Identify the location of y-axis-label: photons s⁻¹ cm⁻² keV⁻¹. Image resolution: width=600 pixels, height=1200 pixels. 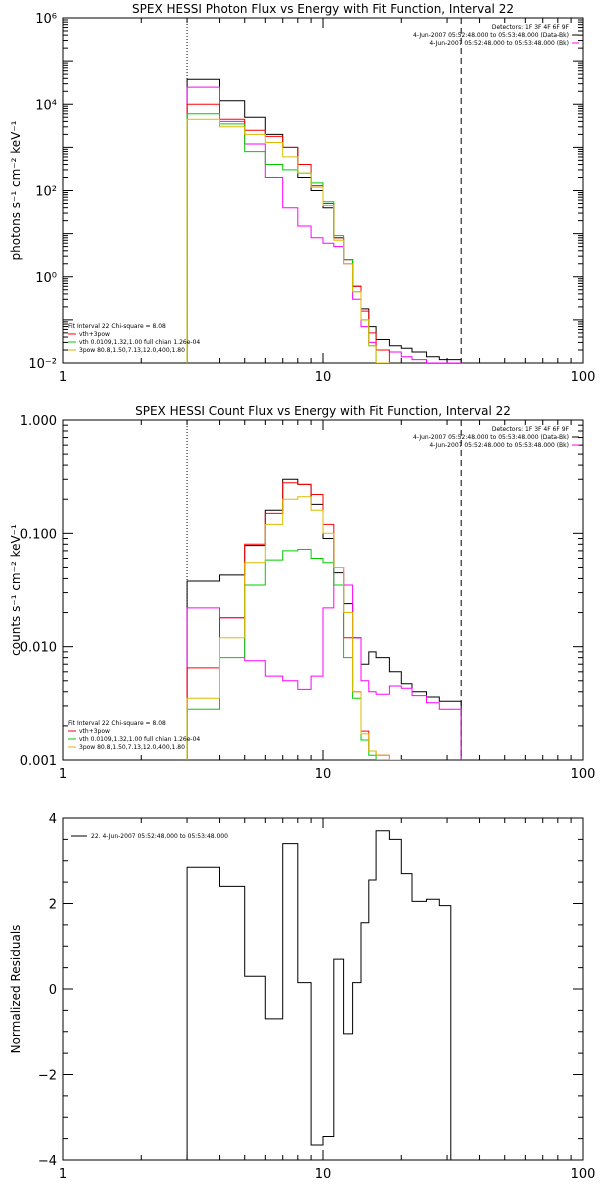
(16, 190).